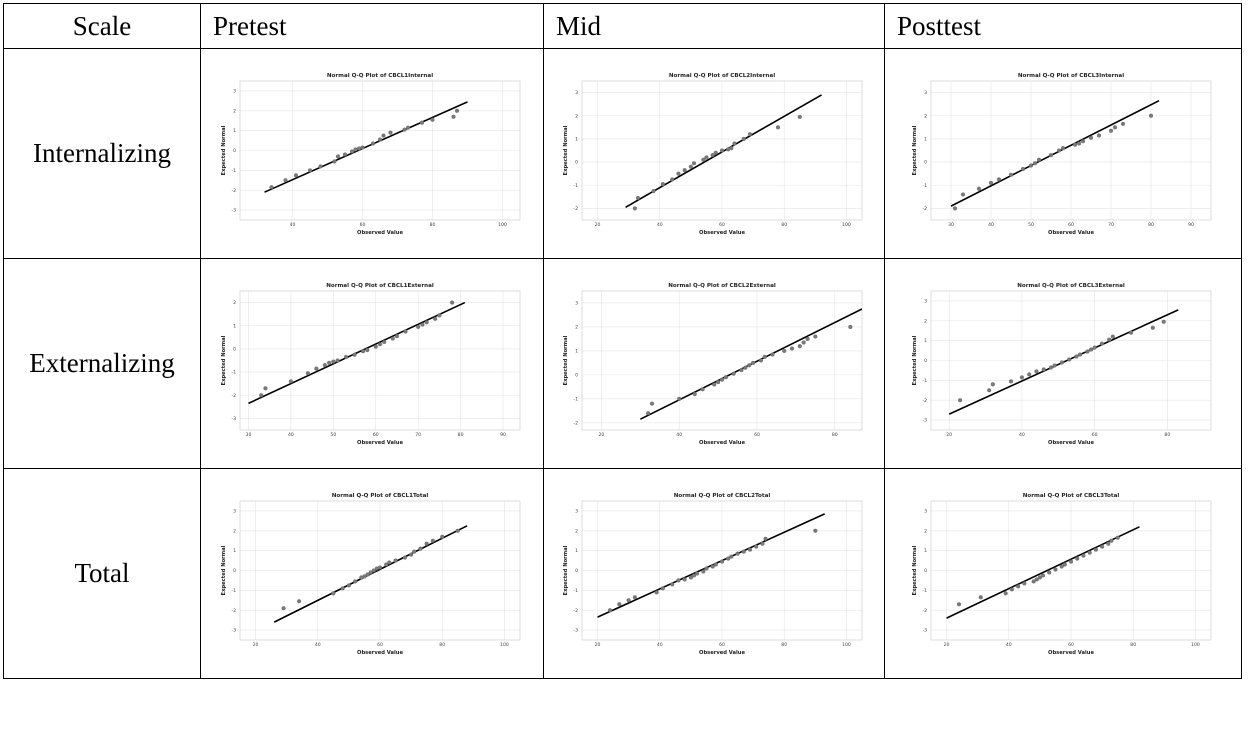 The width and height of the screenshot is (1252, 740). What do you see at coordinates (722, 225) in the screenshot?
I see `x-tick-label: 60` at bounding box center [722, 225].